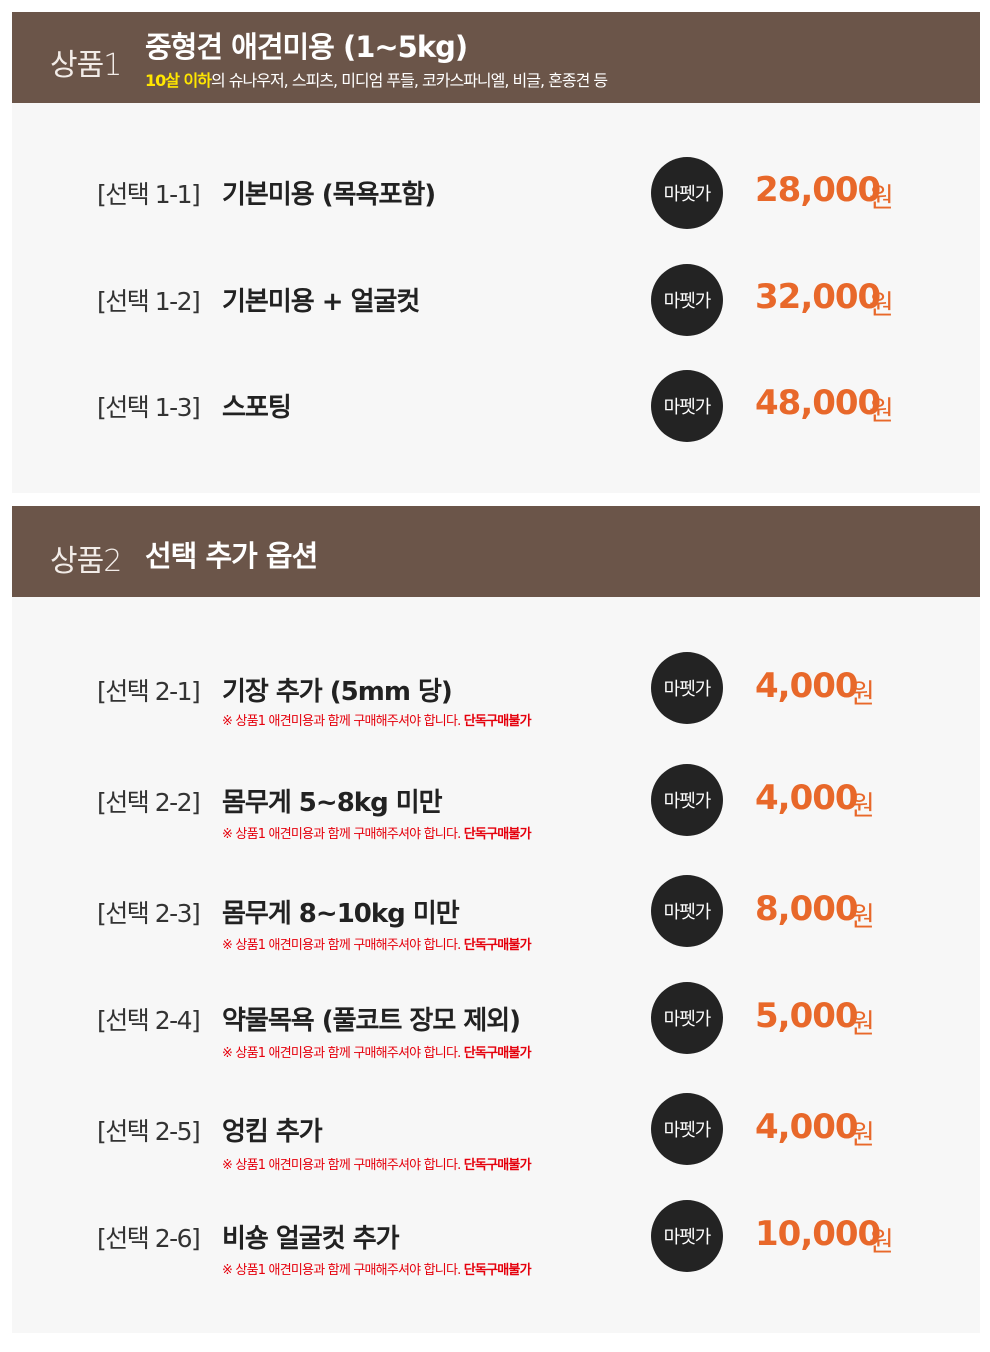 Image resolution: width=990 pixels, height=1352 pixels. I want to click on option-price: 8,000, so click(807, 909).